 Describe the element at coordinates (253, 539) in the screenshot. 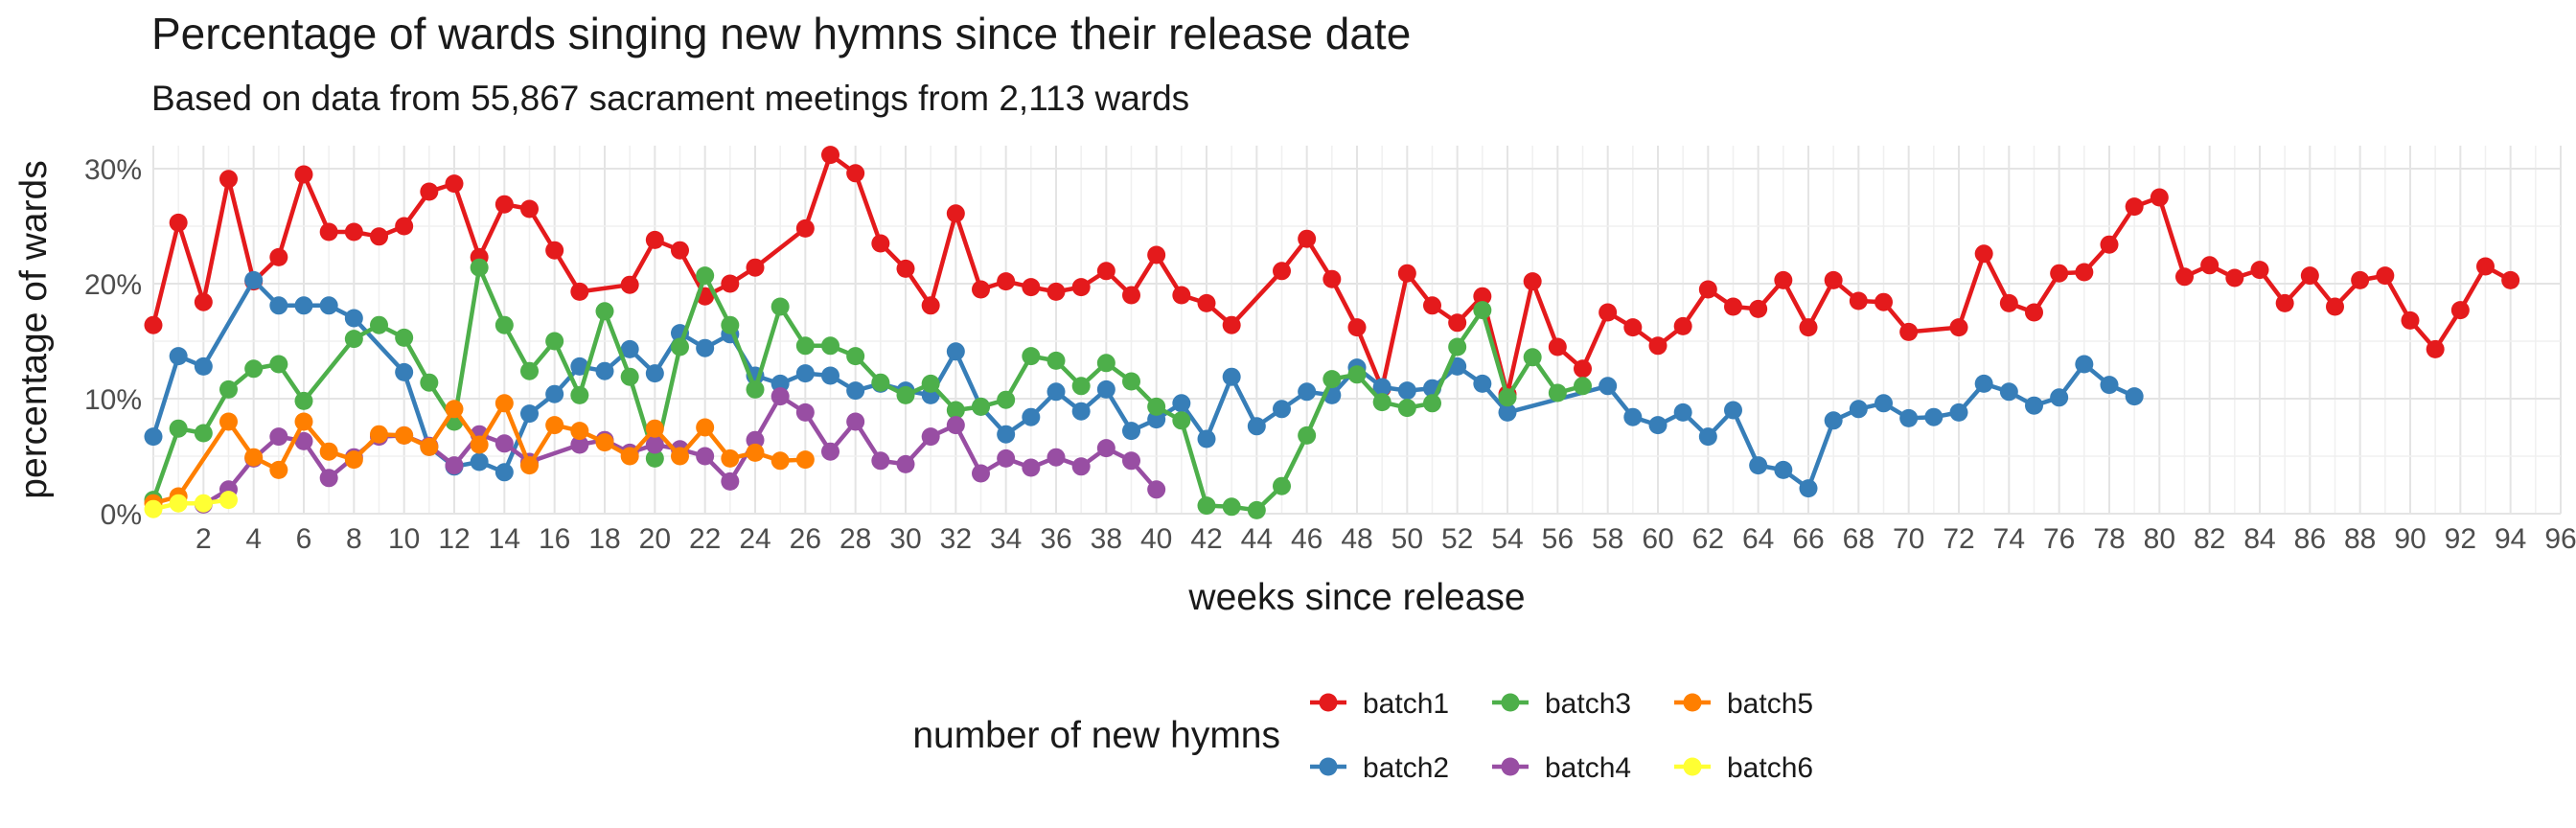

I see `x-tick-label: 4` at that location.